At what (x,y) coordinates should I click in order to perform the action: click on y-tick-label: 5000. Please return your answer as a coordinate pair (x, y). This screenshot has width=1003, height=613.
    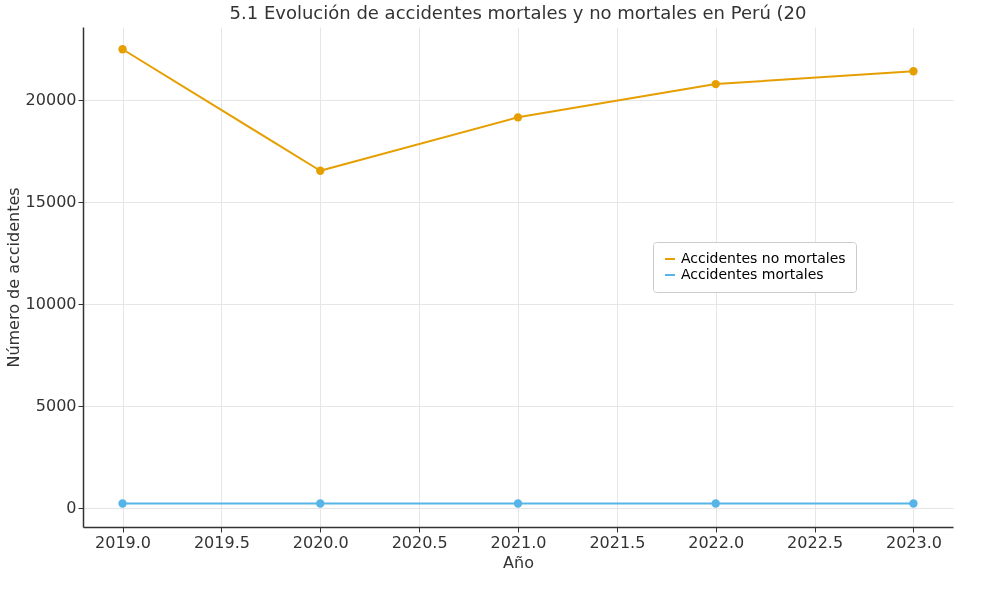
    Looking at the image, I should click on (56, 406).